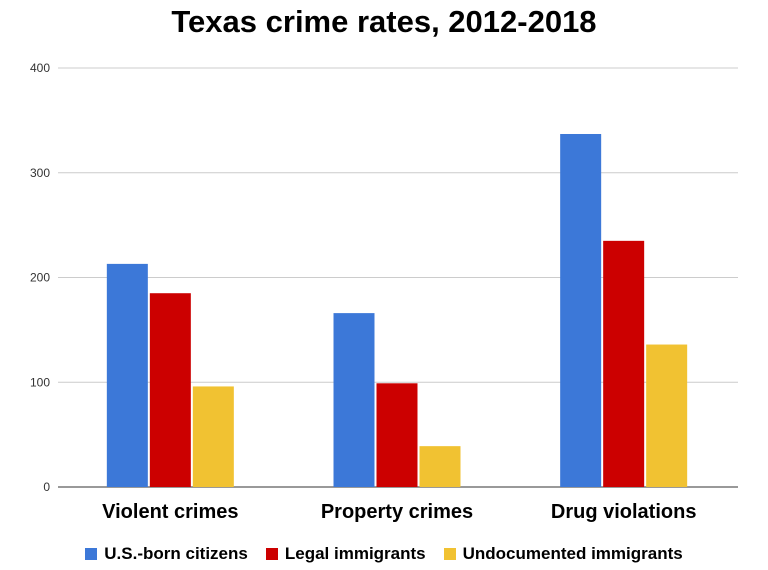 The width and height of the screenshot is (768, 570). What do you see at coordinates (271, 554) in the screenshot?
I see `legend-swatch-legal` at bounding box center [271, 554].